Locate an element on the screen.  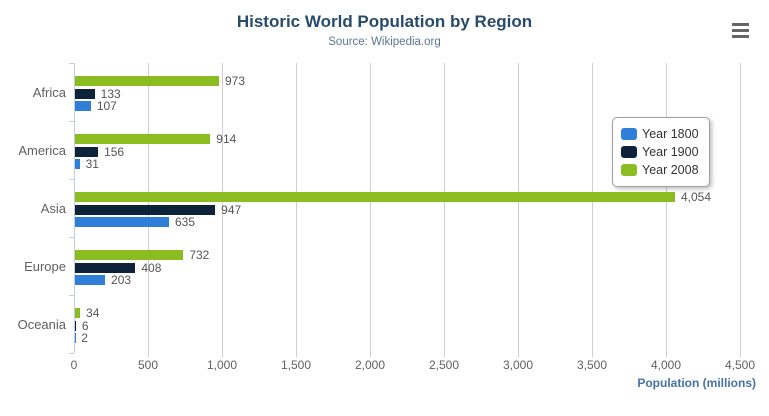
x-tick-label: 3,500 is located at coordinates (592, 365).